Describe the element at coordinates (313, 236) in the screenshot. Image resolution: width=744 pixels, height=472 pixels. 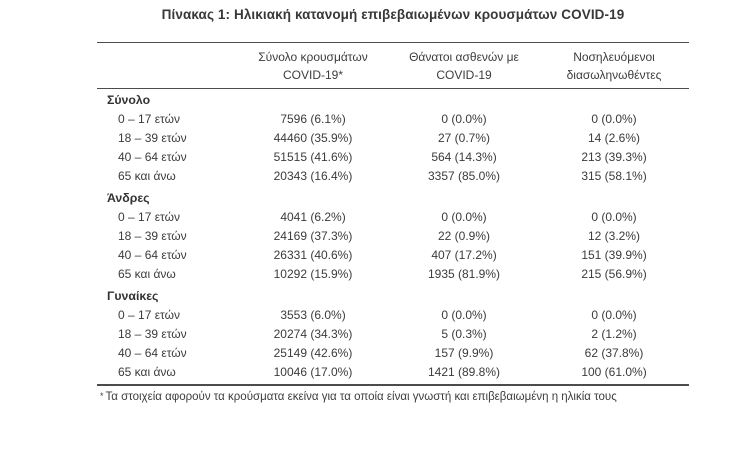
I see `cell-cases: 24169 (37.3%)` at that location.